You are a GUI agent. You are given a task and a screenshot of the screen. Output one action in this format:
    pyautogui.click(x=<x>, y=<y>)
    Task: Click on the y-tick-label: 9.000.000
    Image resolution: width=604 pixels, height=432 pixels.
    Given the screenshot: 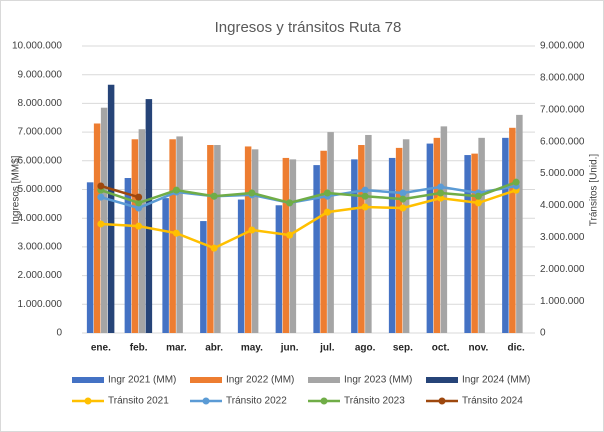 What is the action you would take?
    pyautogui.click(x=40, y=74)
    